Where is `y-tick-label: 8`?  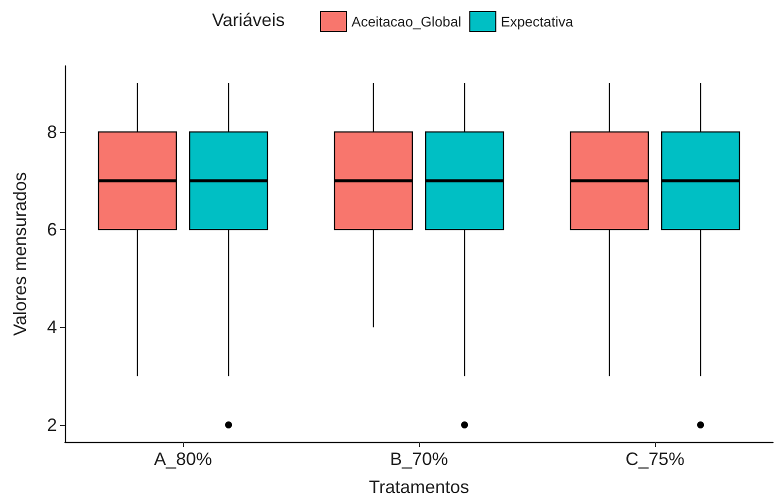 y-tick-label: 8 is located at coordinates (51, 132).